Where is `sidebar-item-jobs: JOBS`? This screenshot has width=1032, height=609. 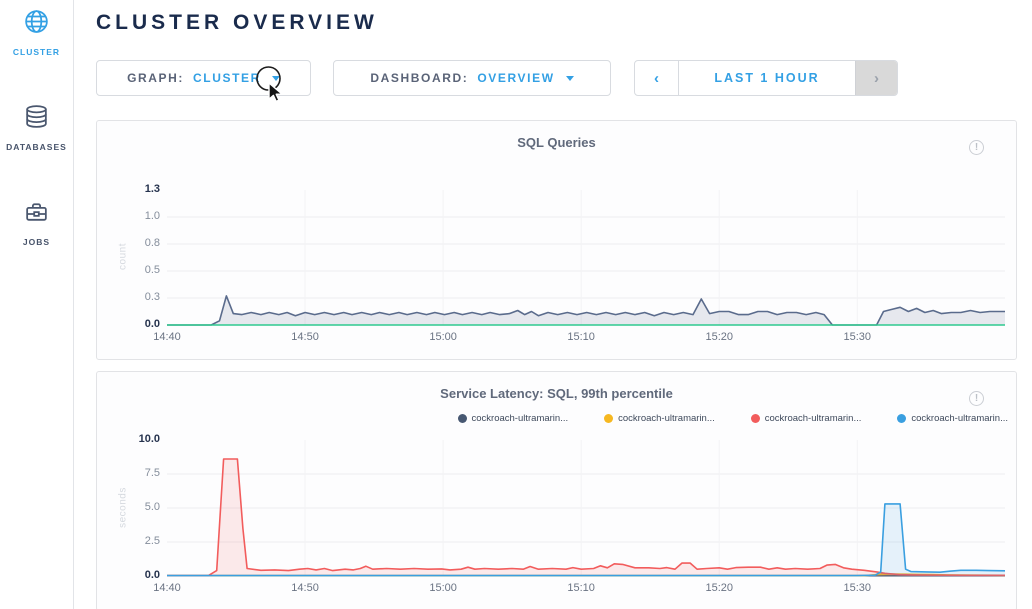 sidebar-item-jobs: JOBS is located at coordinates (36, 222).